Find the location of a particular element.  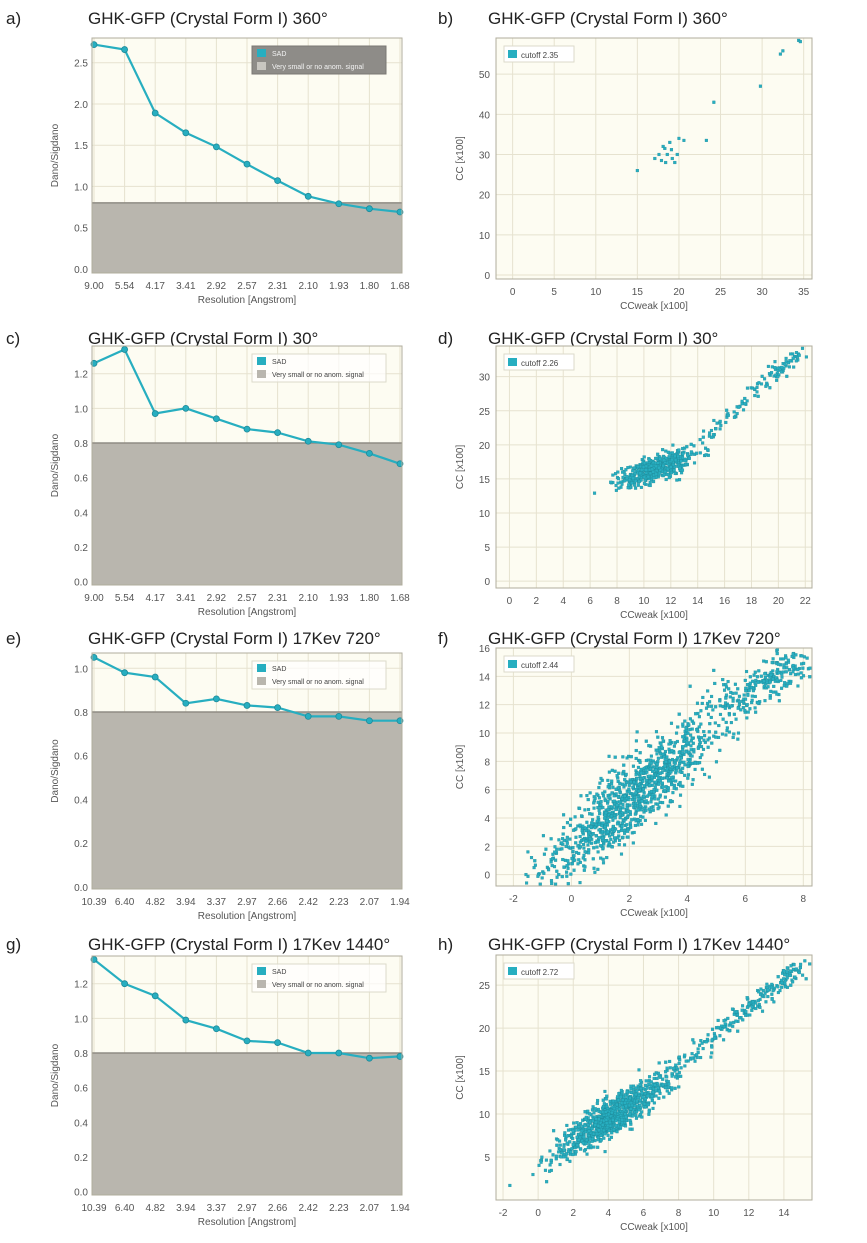

x-tick-label: 2.23 is located at coordinates (339, 902).